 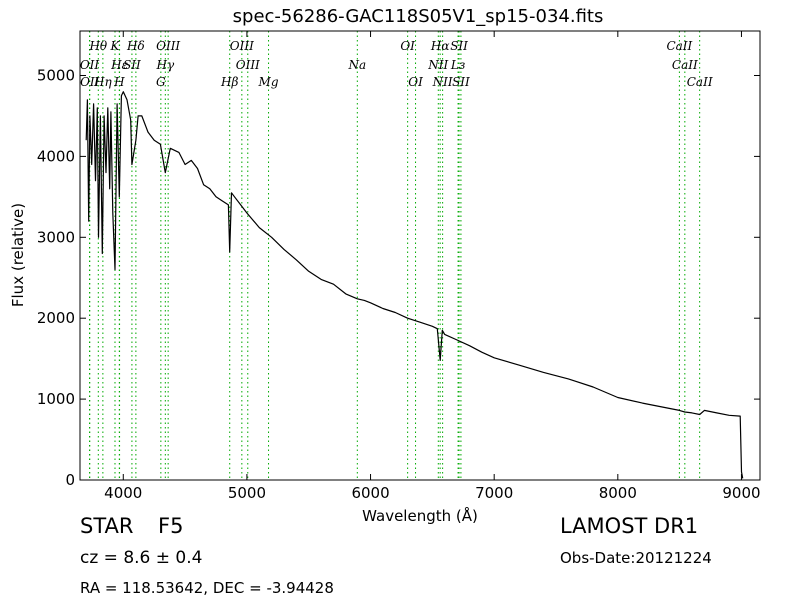 I want to click on y-axis-label: Flux (relative), so click(x=18, y=255).